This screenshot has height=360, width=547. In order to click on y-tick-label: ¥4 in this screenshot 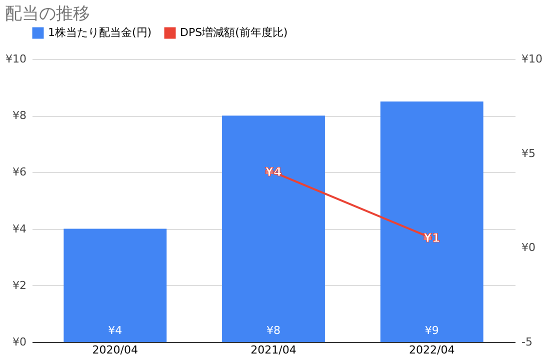, I will do `click(19, 229)`.